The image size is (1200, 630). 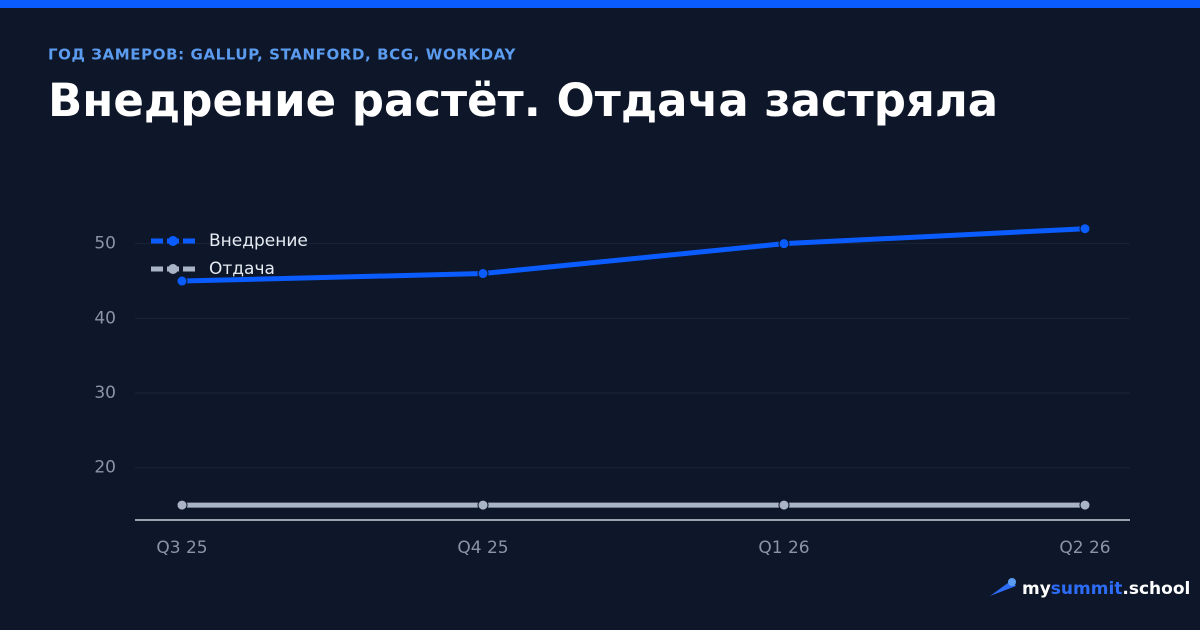 I want to click on logo-icon-dot, so click(x=1012, y=582).